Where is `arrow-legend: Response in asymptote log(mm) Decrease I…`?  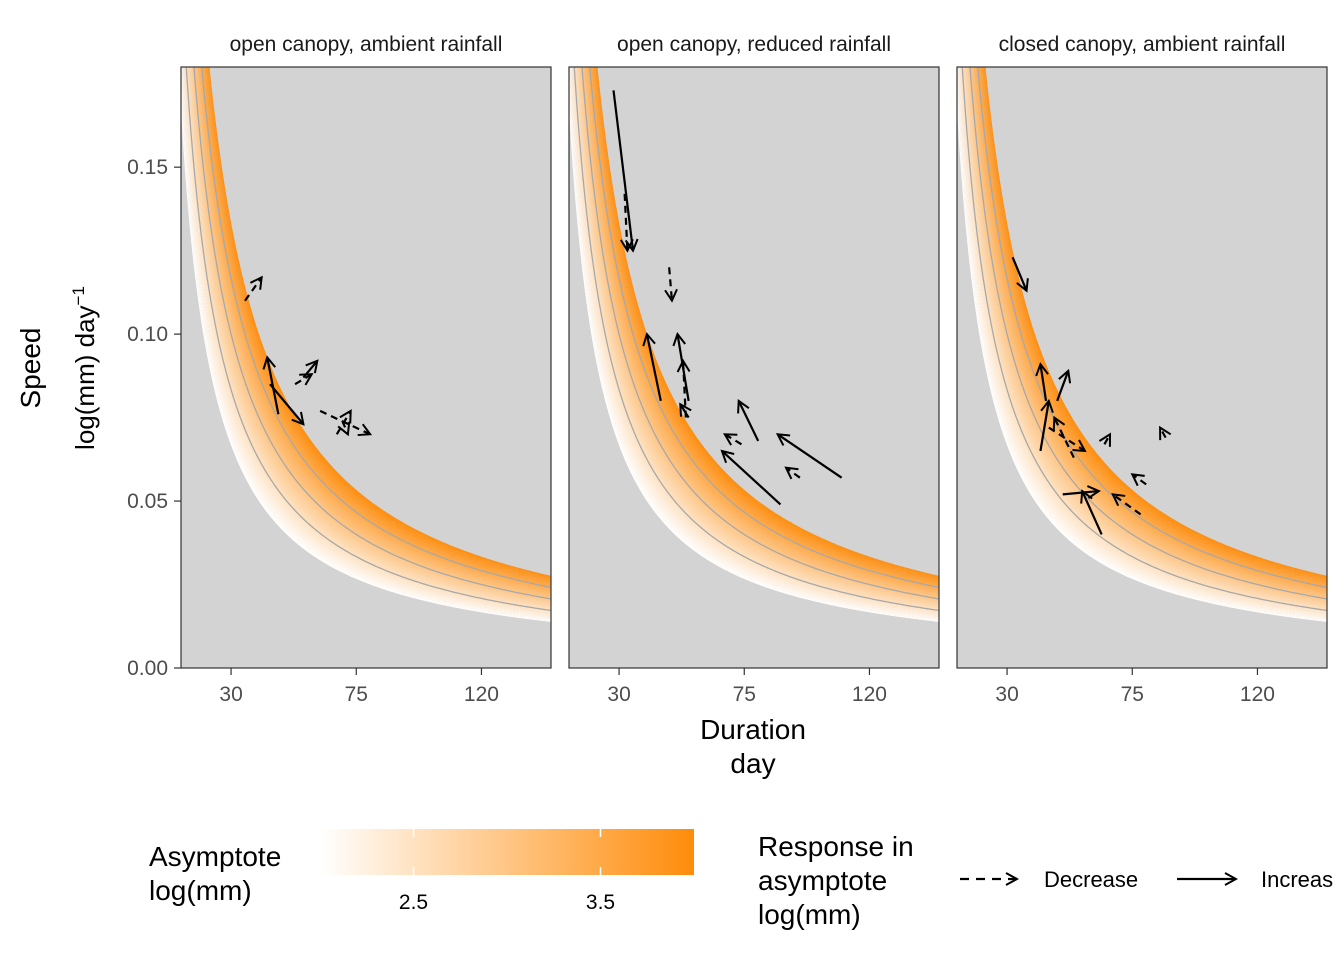
arrow-legend: Response in asymptote log(mm) Decrease I… is located at coordinates (1045, 880).